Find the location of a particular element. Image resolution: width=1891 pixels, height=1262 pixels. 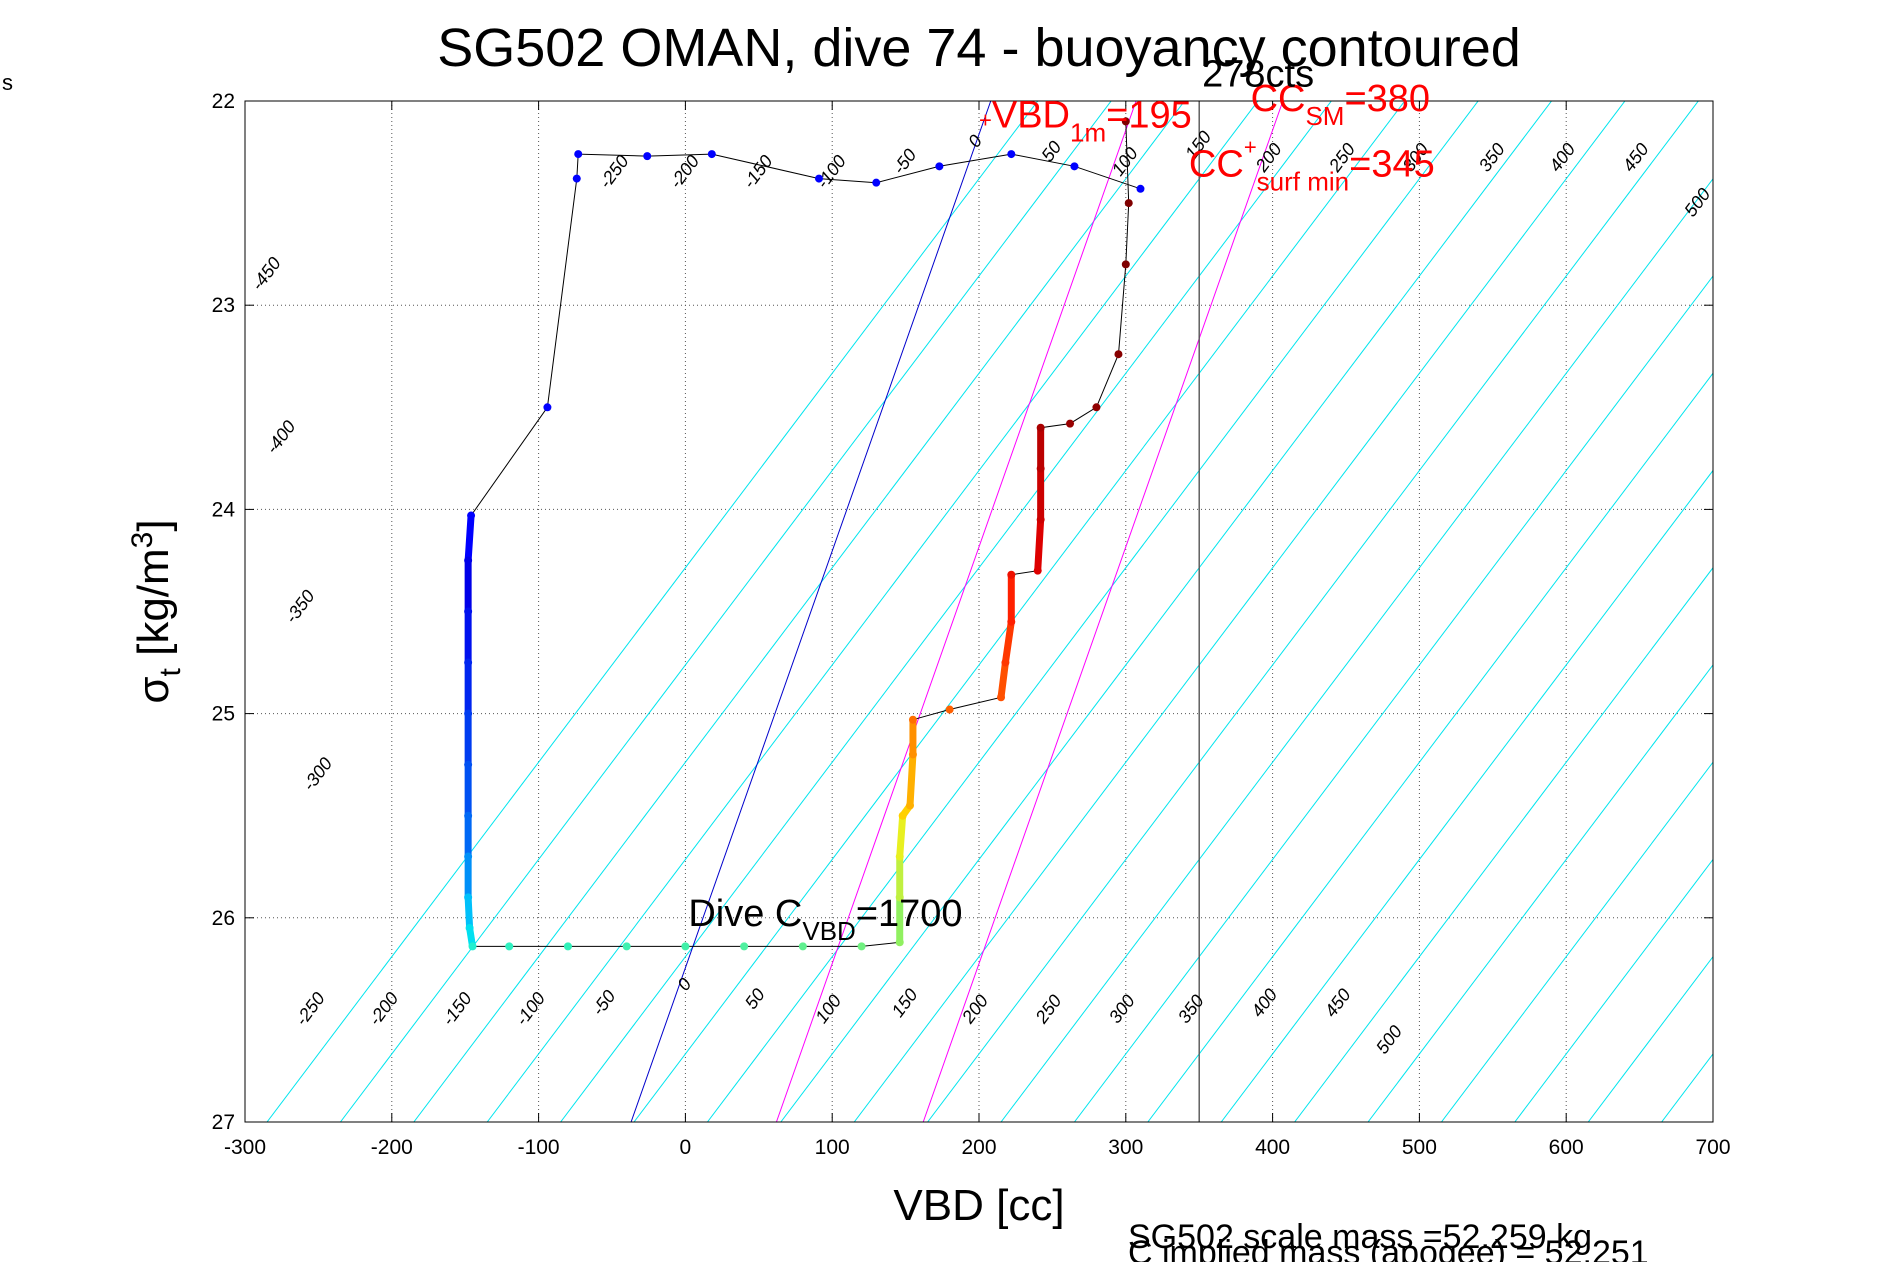

stray-label: s is located at coordinates (7, 82).